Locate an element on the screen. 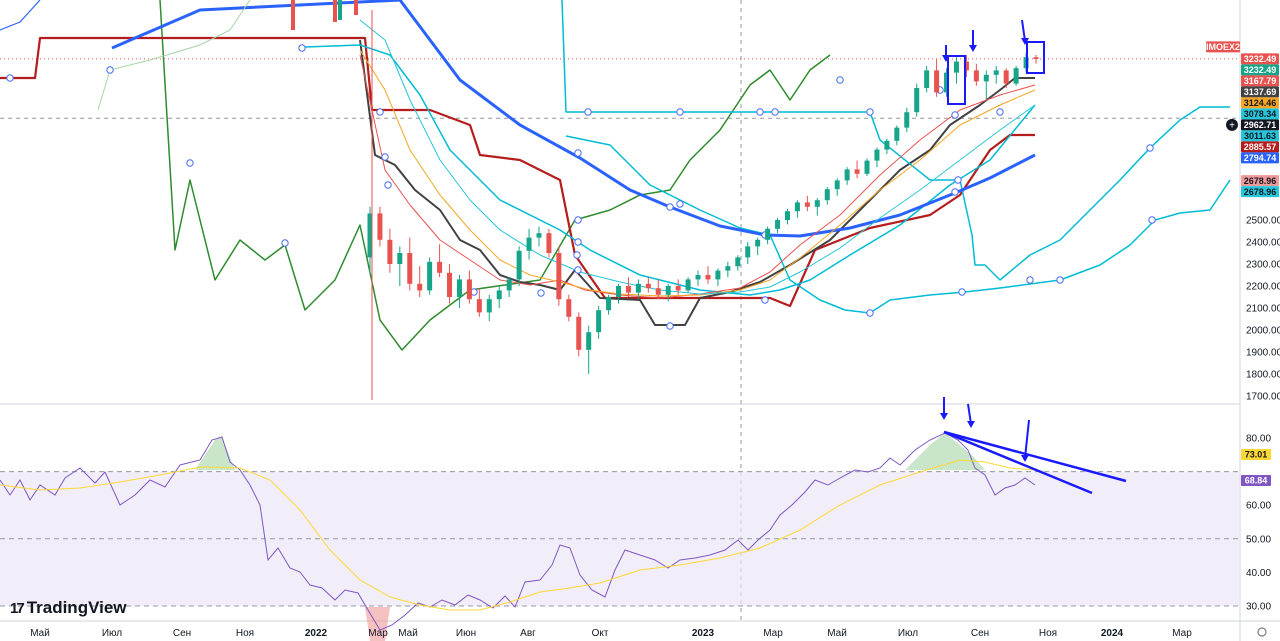 This screenshot has width=1280, height=641. logo-mark: 17 is located at coordinates (17, 608).